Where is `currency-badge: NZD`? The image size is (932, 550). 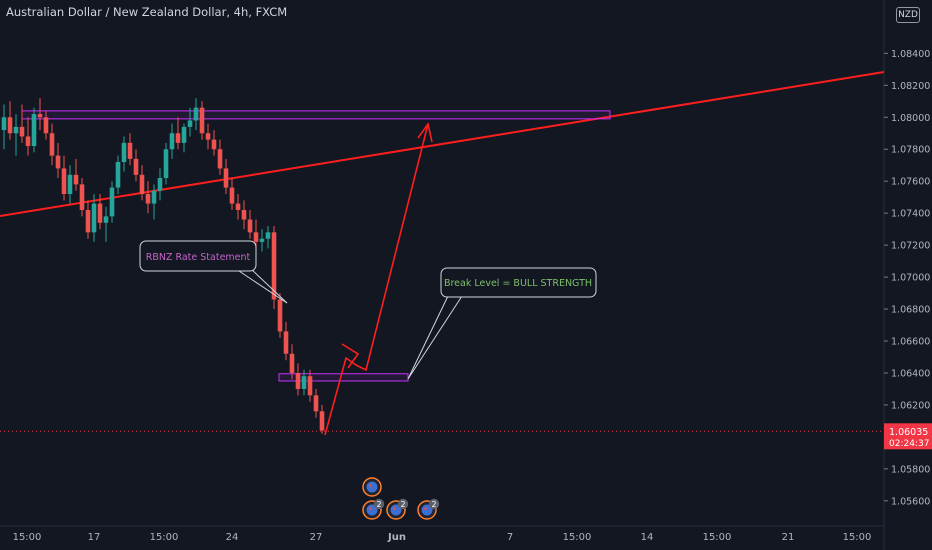 currency-badge: NZD is located at coordinates (908, 15).